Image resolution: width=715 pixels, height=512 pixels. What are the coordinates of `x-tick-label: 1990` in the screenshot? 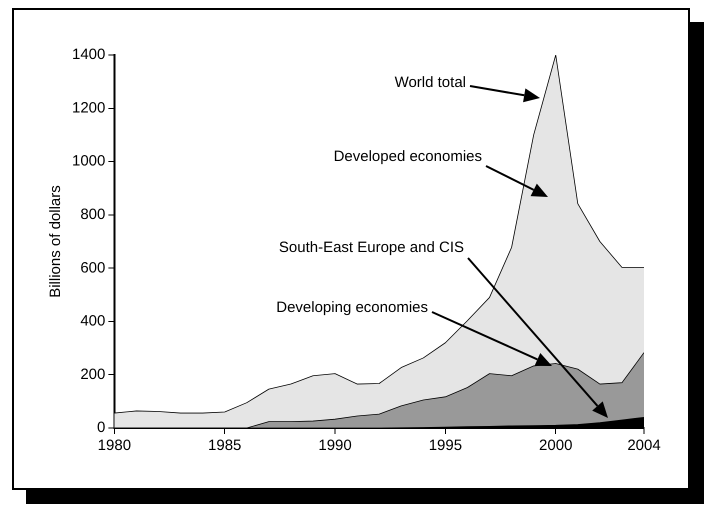 It's located at (335, 445).